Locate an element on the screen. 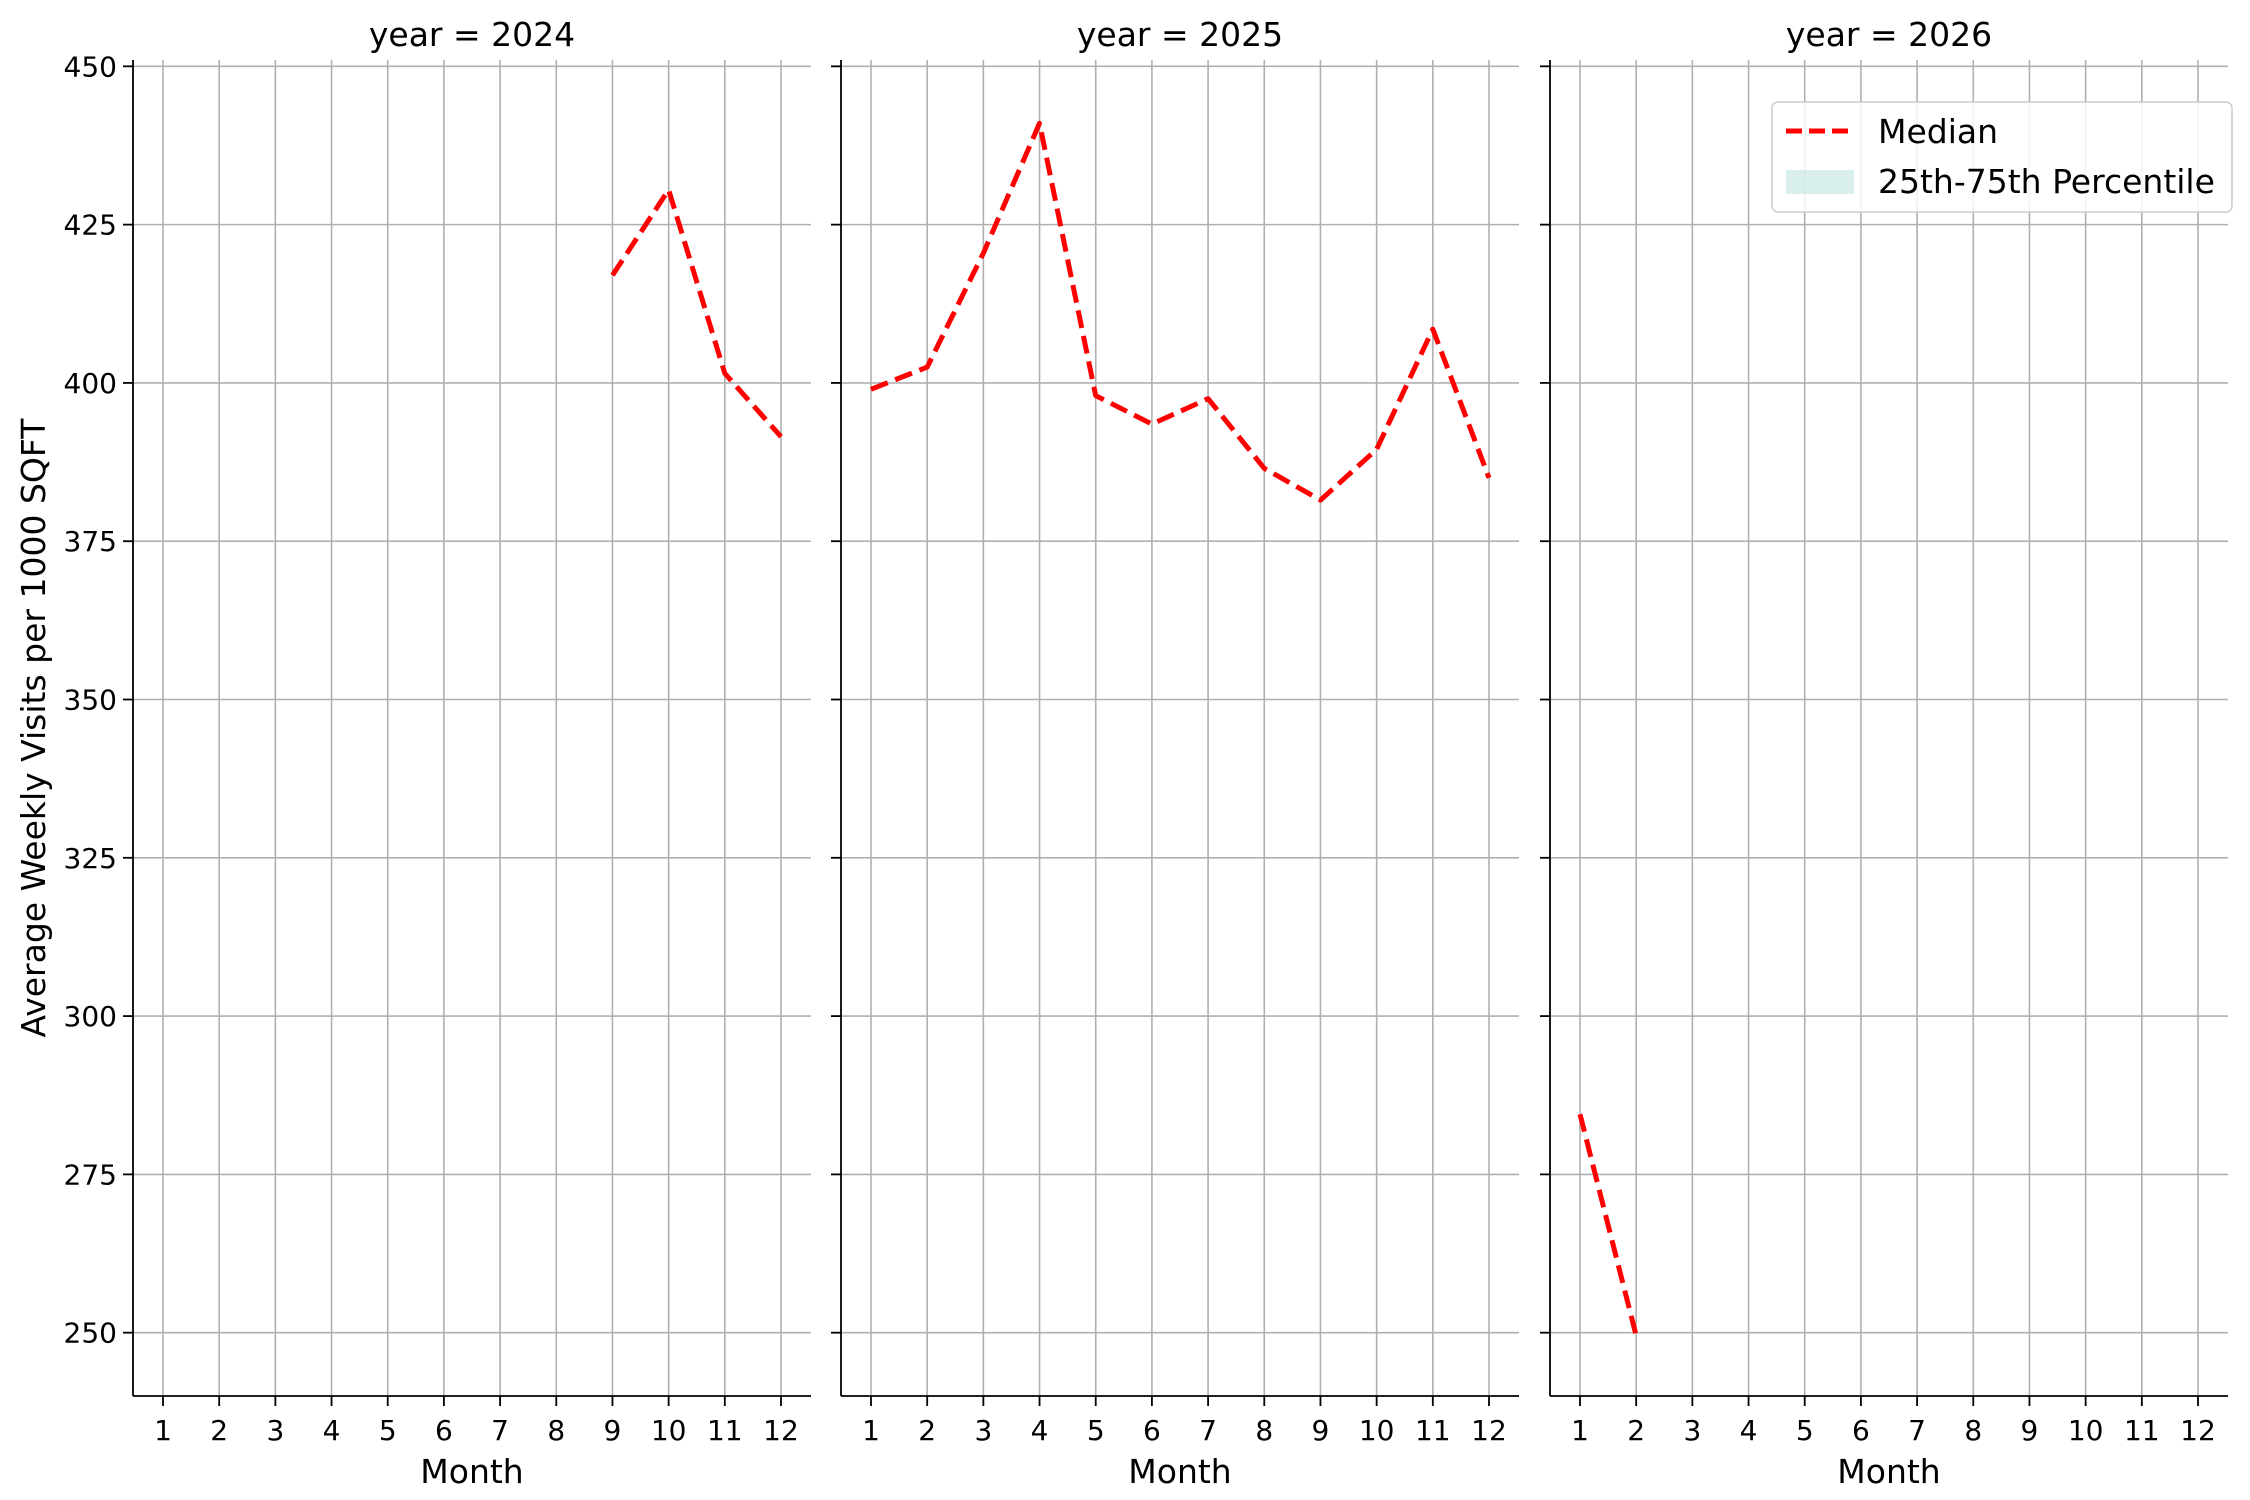 The height and width of the screenshot is (1500, 2250). y-tick-label: 325 is located at coordinates (90, 858).